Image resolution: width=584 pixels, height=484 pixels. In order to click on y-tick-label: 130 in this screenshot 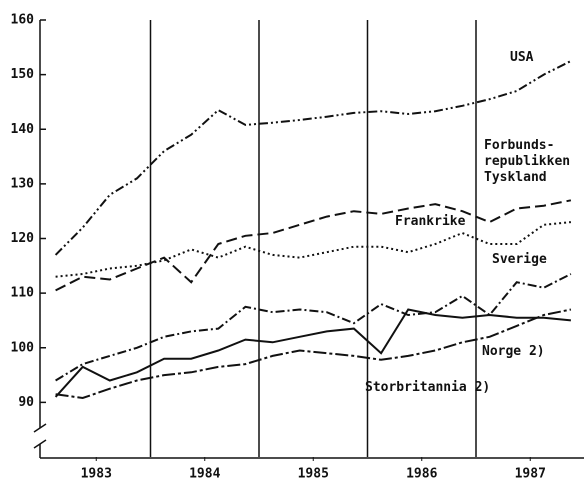, I will do `click(23, 183)`.